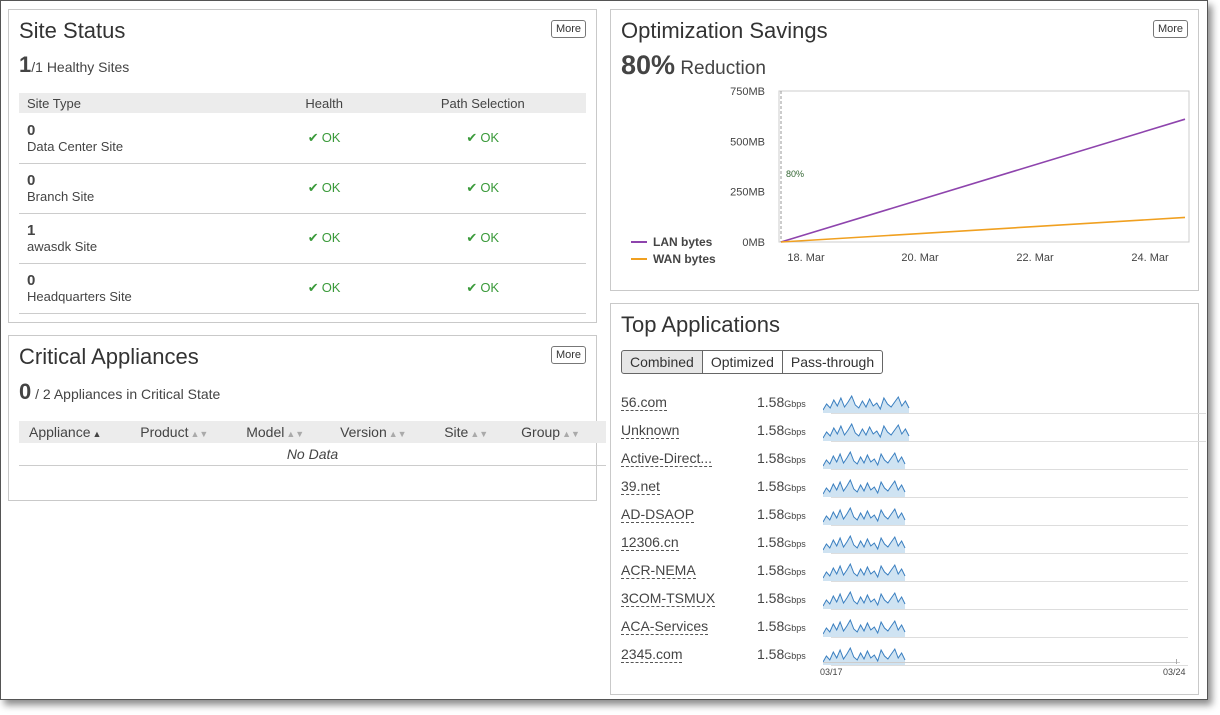 Image resolution: width=1220 pixels, height=715 pixels. I want to click on app-row: ACR-NEMA 1.58Gbps, so click(906, 572).